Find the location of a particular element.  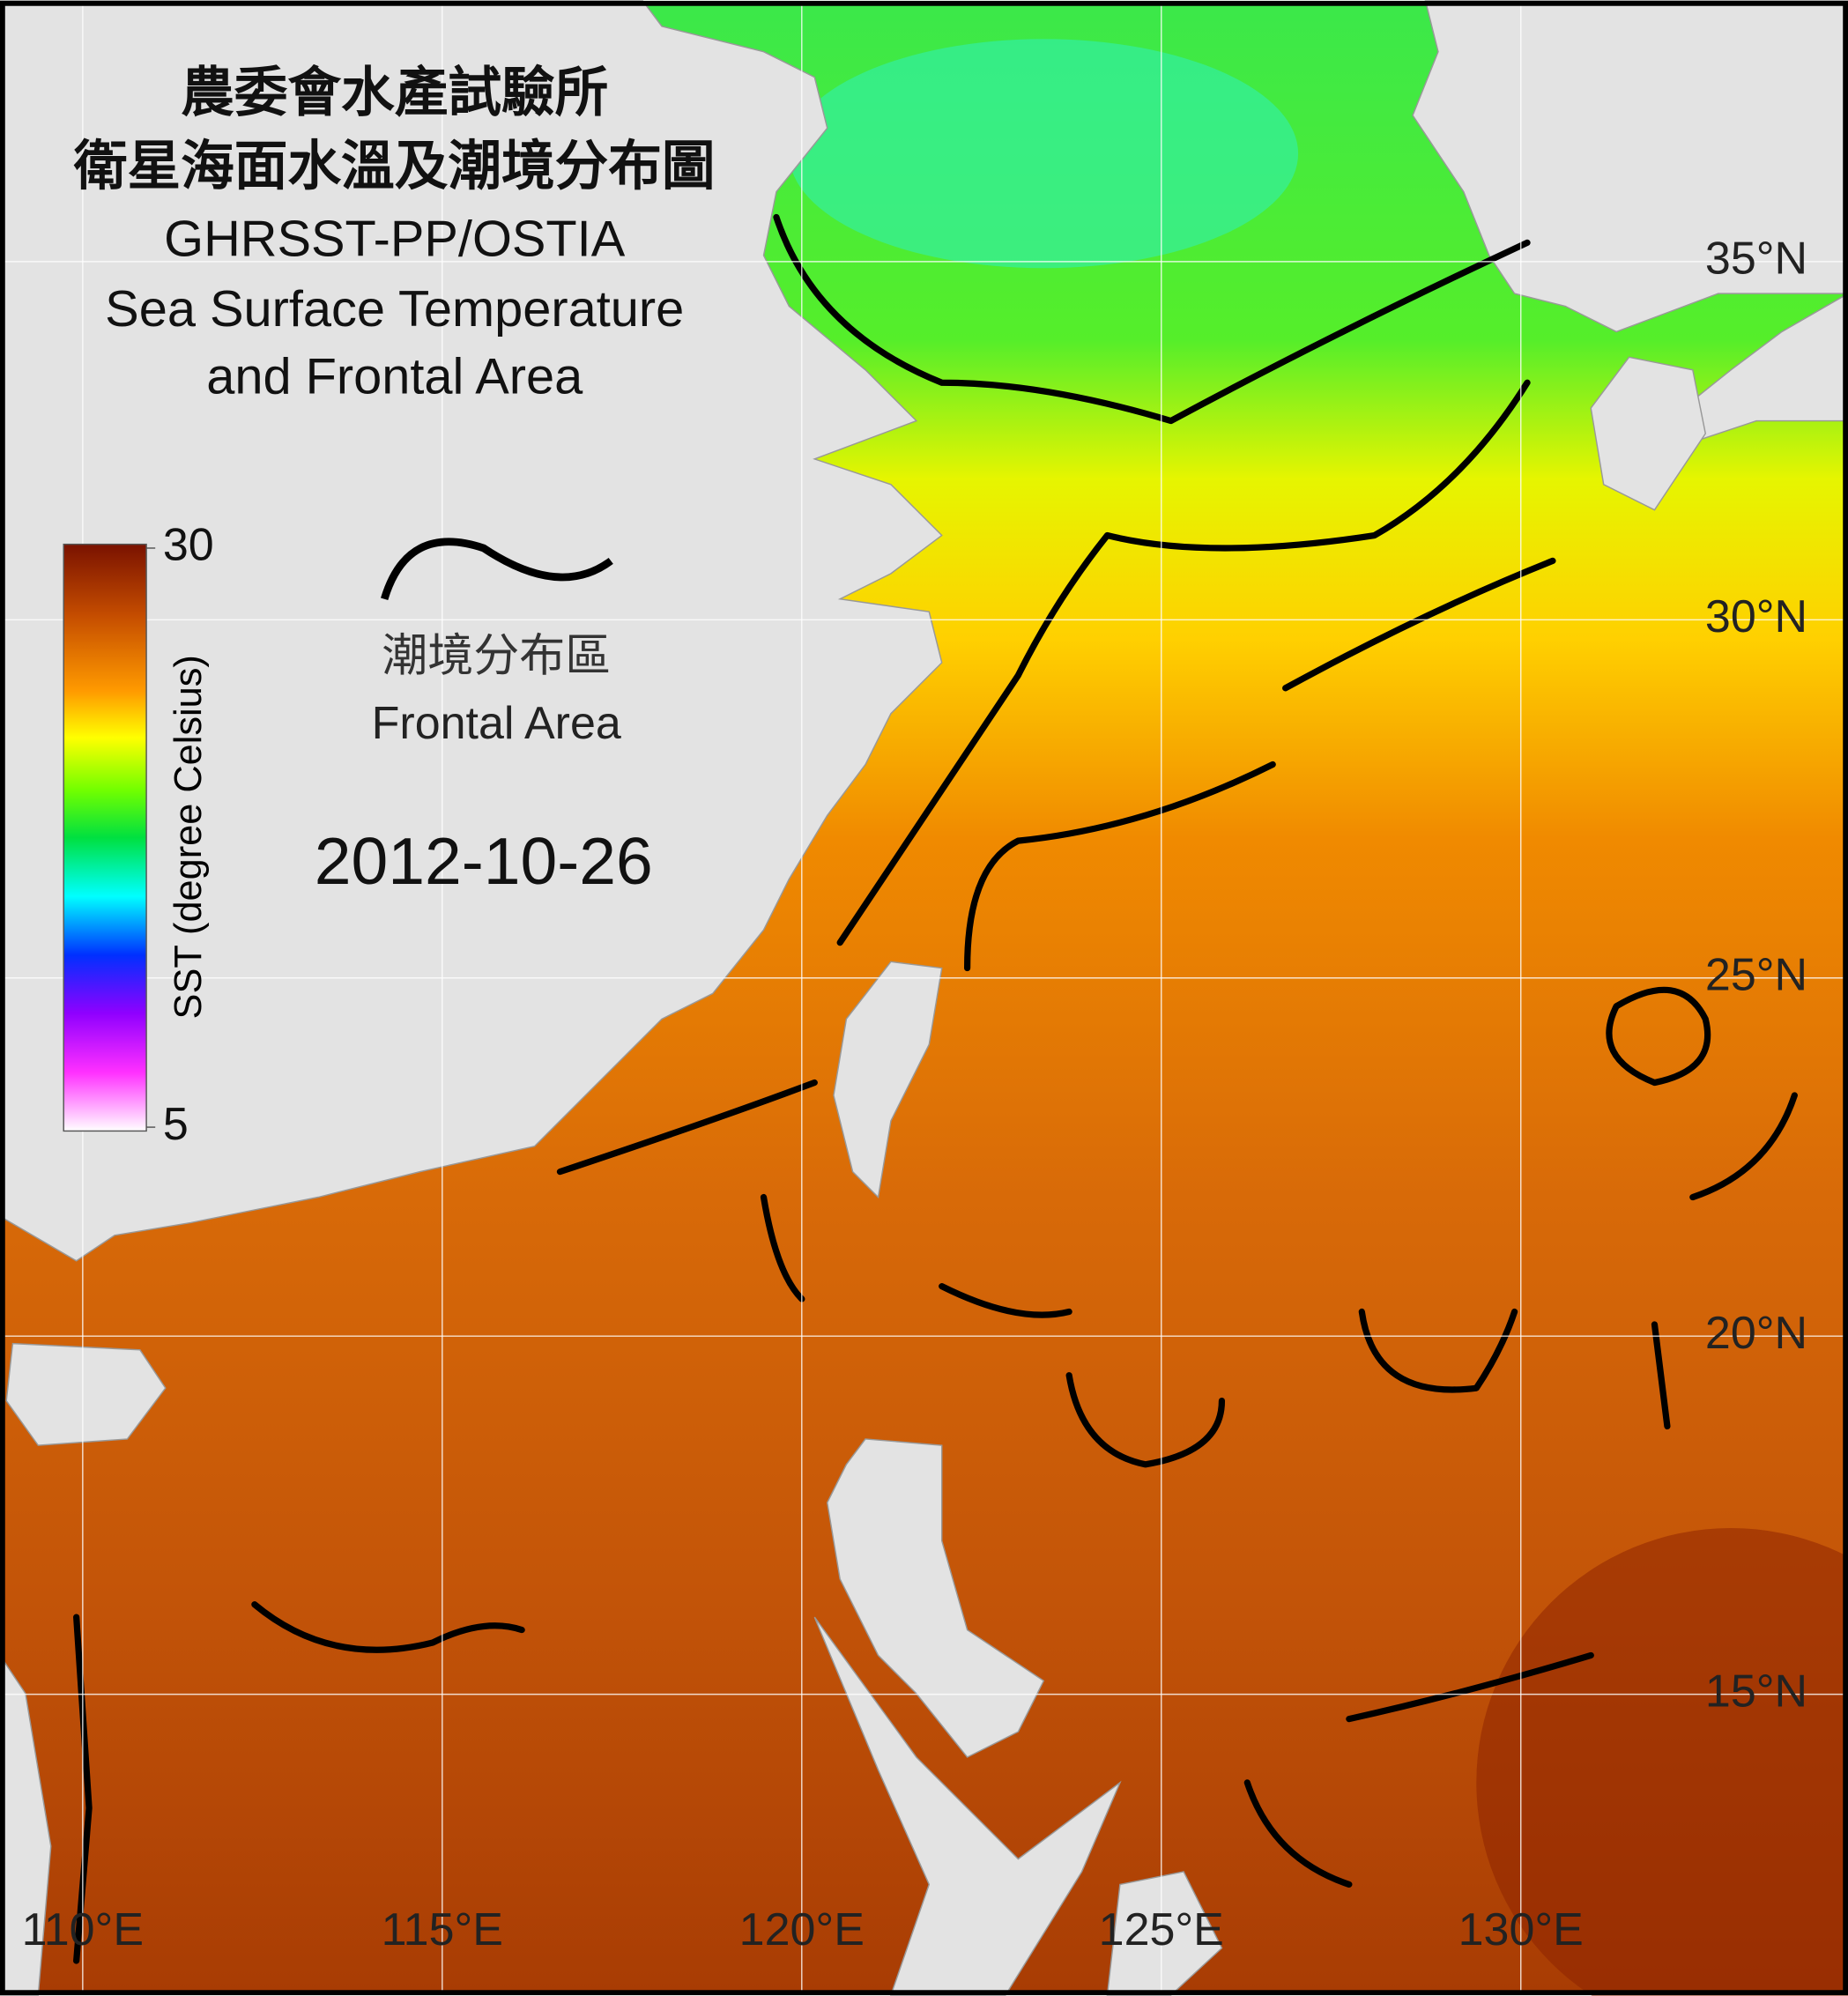

mindanao is located at coordinates (1164, 1933).